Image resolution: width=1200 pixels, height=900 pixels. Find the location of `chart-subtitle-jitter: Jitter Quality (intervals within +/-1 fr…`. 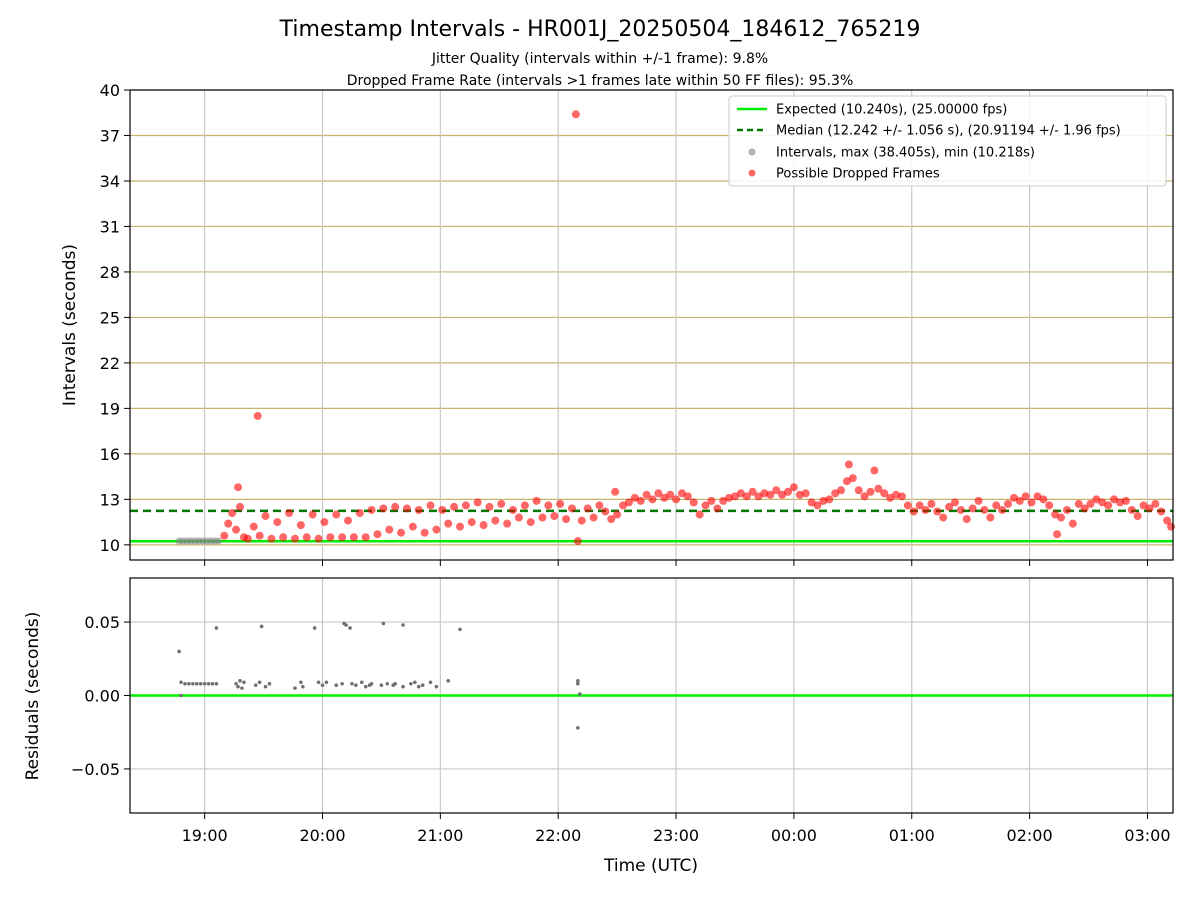

chart-subtitle-jitter: Jitter Quality (intervals within +/-1 fr… is located at coordinates (599, 59).